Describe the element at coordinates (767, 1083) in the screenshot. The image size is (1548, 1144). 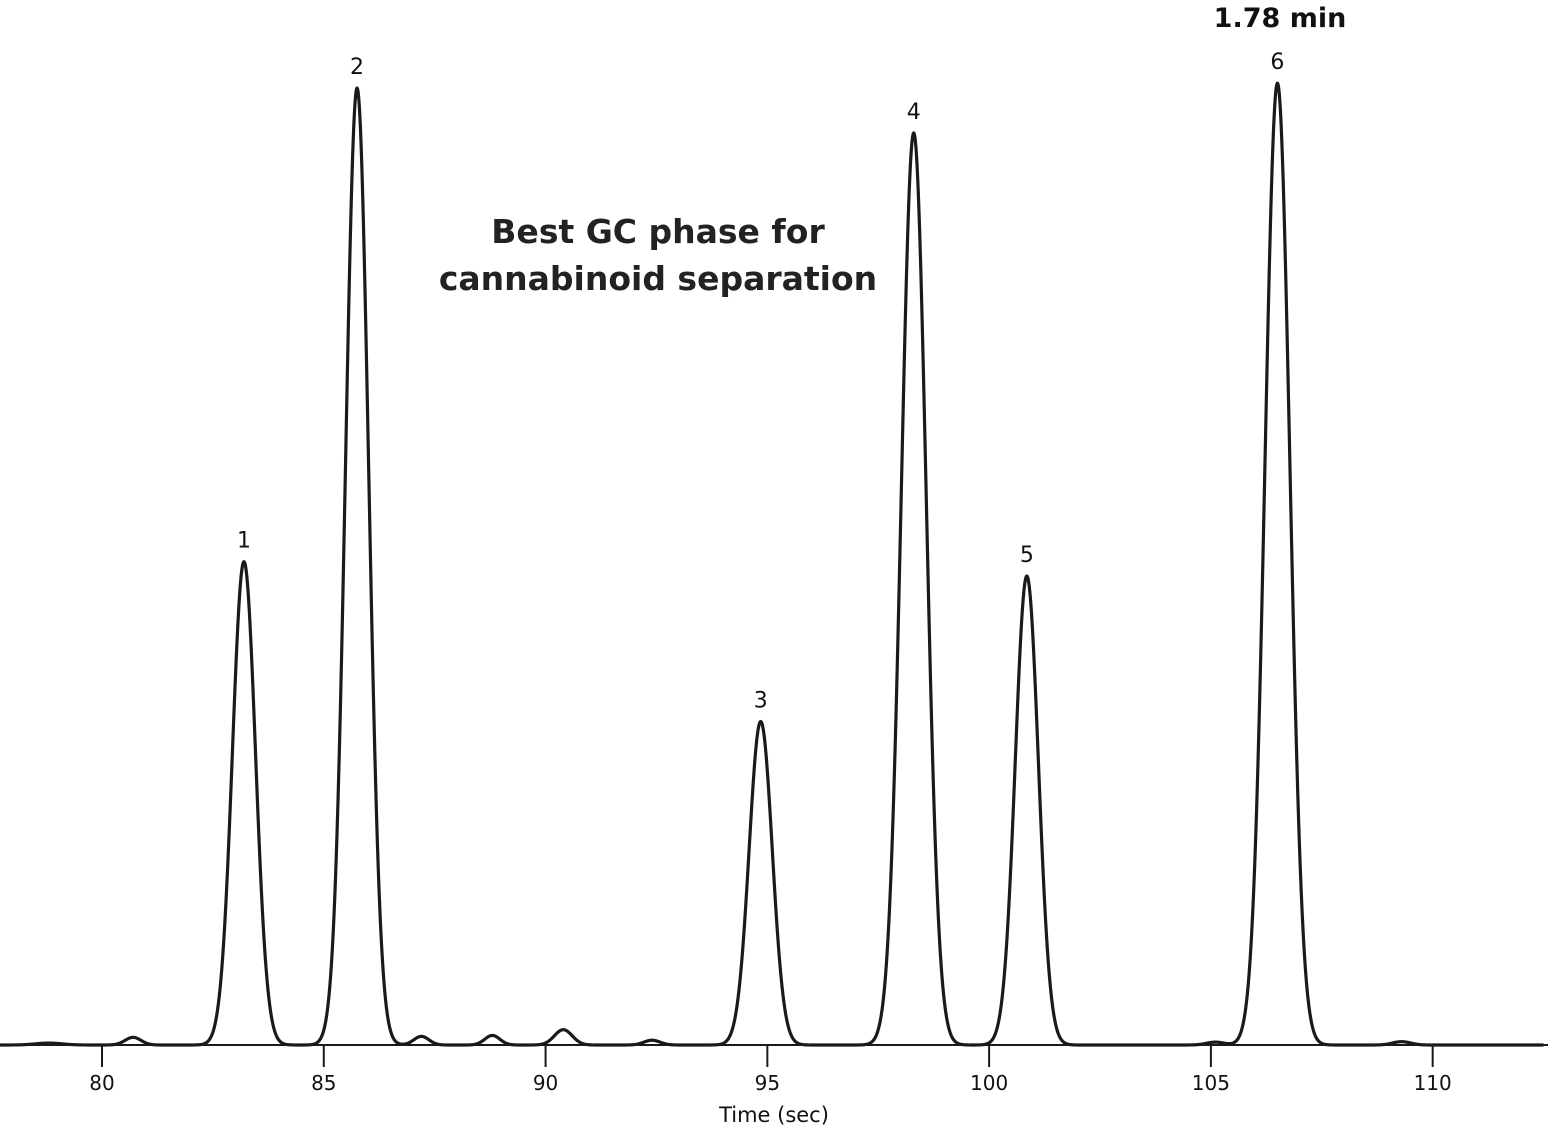
I see `x-tick-label: 95` at that location.